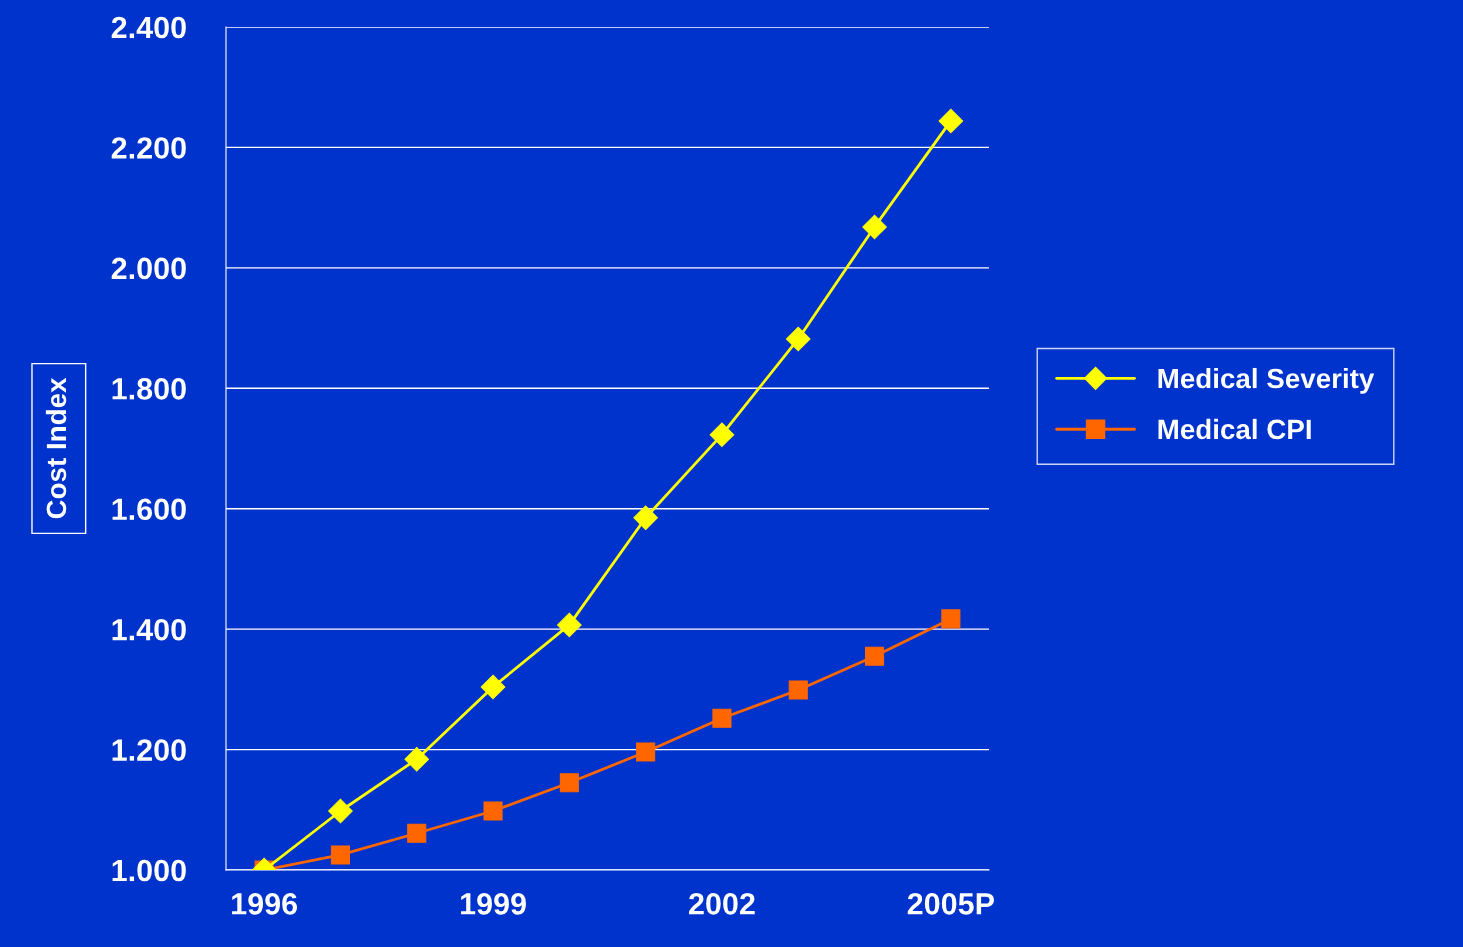 The width and height of the screenshot is (1463, 947). Describe the element at coordinates (149, 629) in the screenshot. I see `y-tick-label: 1.400` at that location.